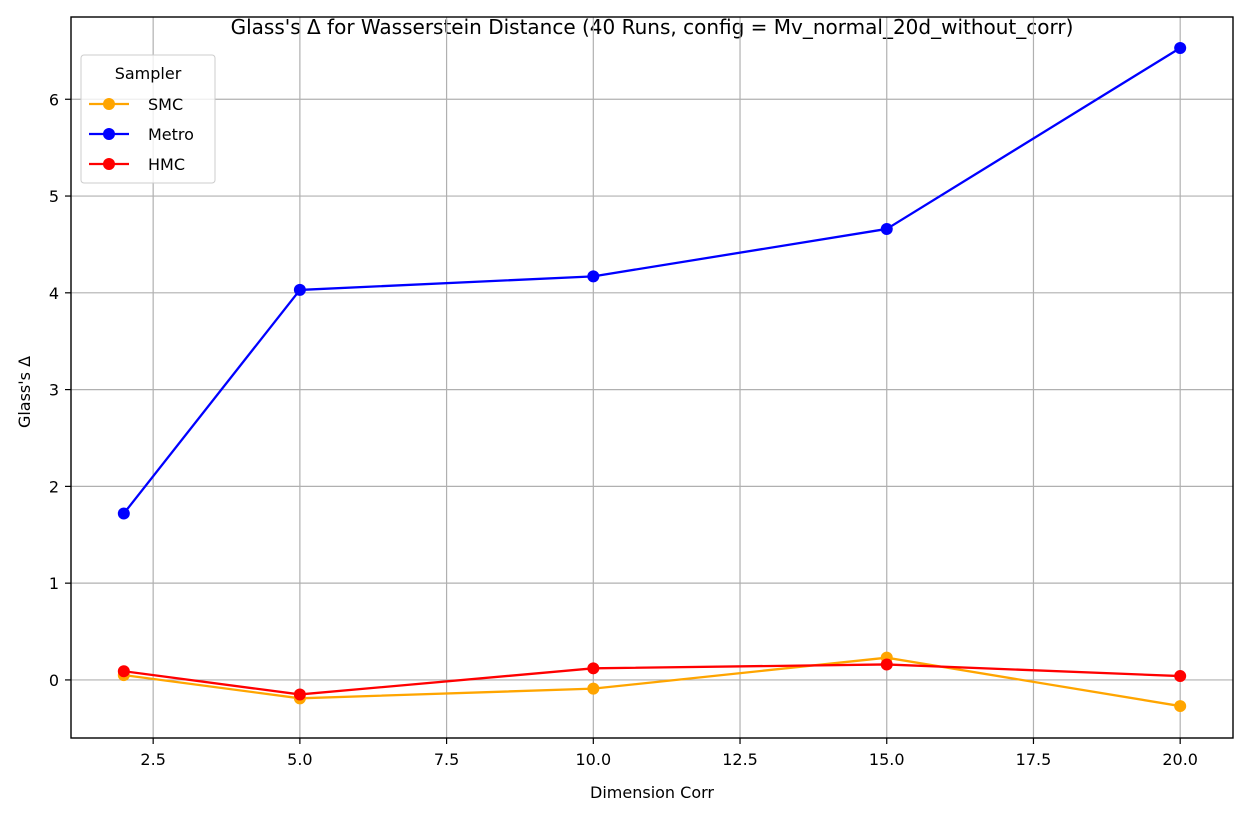 This screenshot has height=817, width=1248. What do you see at coordinates (887, 759) in the screenshot?
I see `x-tick-label: 15.0` at bounding box center [887, 759].